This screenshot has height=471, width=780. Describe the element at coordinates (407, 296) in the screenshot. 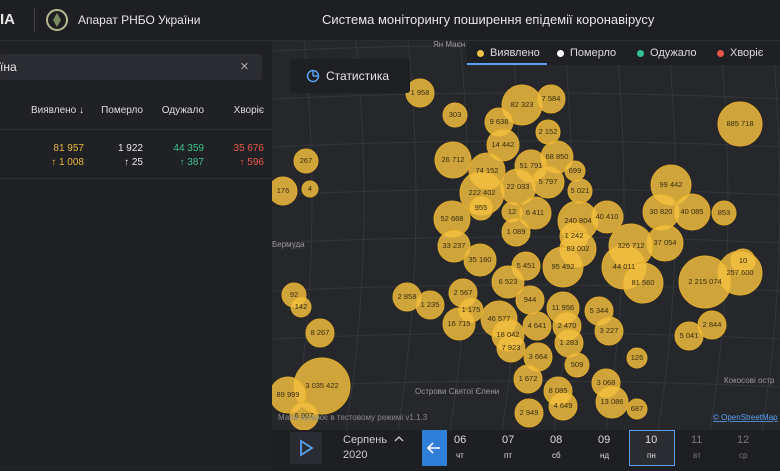

I see `bubble-label: 2 858` at that location.